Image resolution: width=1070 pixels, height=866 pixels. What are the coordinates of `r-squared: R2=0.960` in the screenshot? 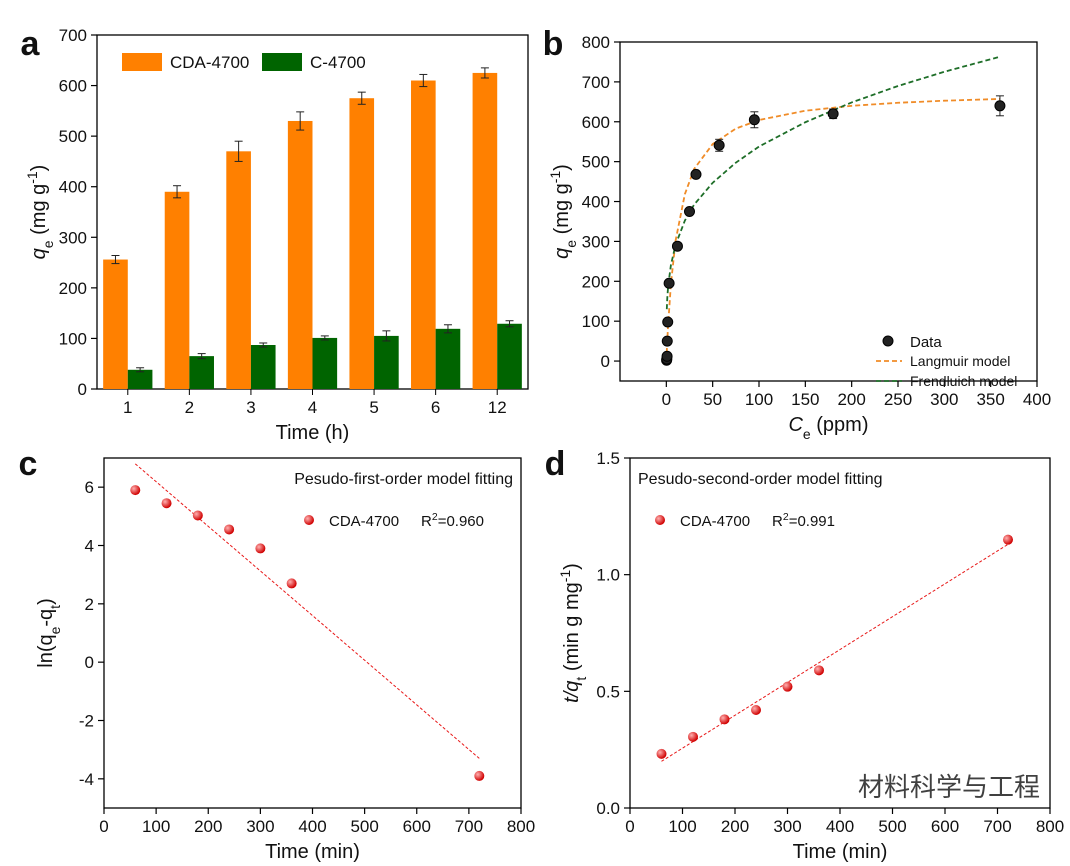 It's located at (452, 520).